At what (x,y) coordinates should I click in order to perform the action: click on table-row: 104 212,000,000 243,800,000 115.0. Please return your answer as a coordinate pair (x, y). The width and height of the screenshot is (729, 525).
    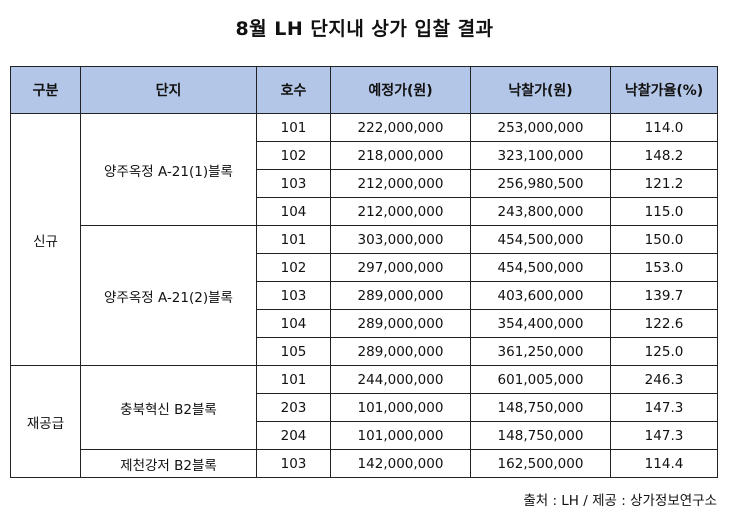
    Looking at the image, I should click on (364, 211).